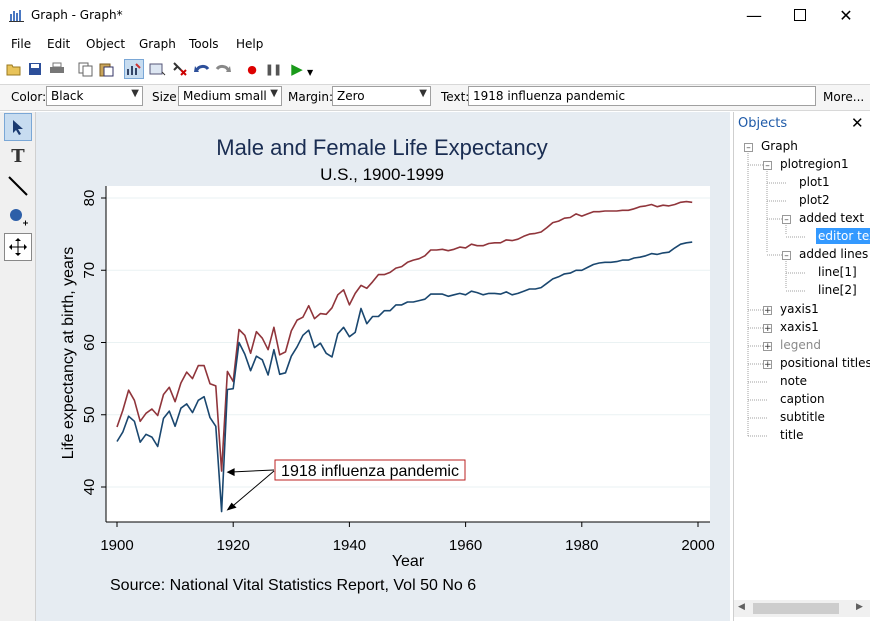 Image resolution: width=870 pixels, height=621 pixels. Describe the element at coordinates (763, 123) in the screenshot. I see `objects-header: Objects` at that location.